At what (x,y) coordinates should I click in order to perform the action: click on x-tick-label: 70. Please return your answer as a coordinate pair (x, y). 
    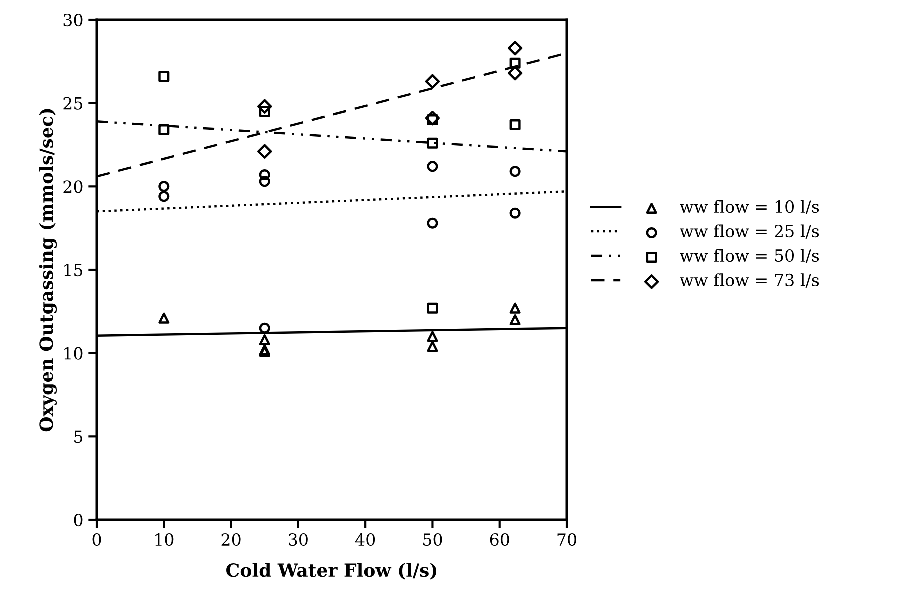
    Looking at the image, I should click on (567, 539).